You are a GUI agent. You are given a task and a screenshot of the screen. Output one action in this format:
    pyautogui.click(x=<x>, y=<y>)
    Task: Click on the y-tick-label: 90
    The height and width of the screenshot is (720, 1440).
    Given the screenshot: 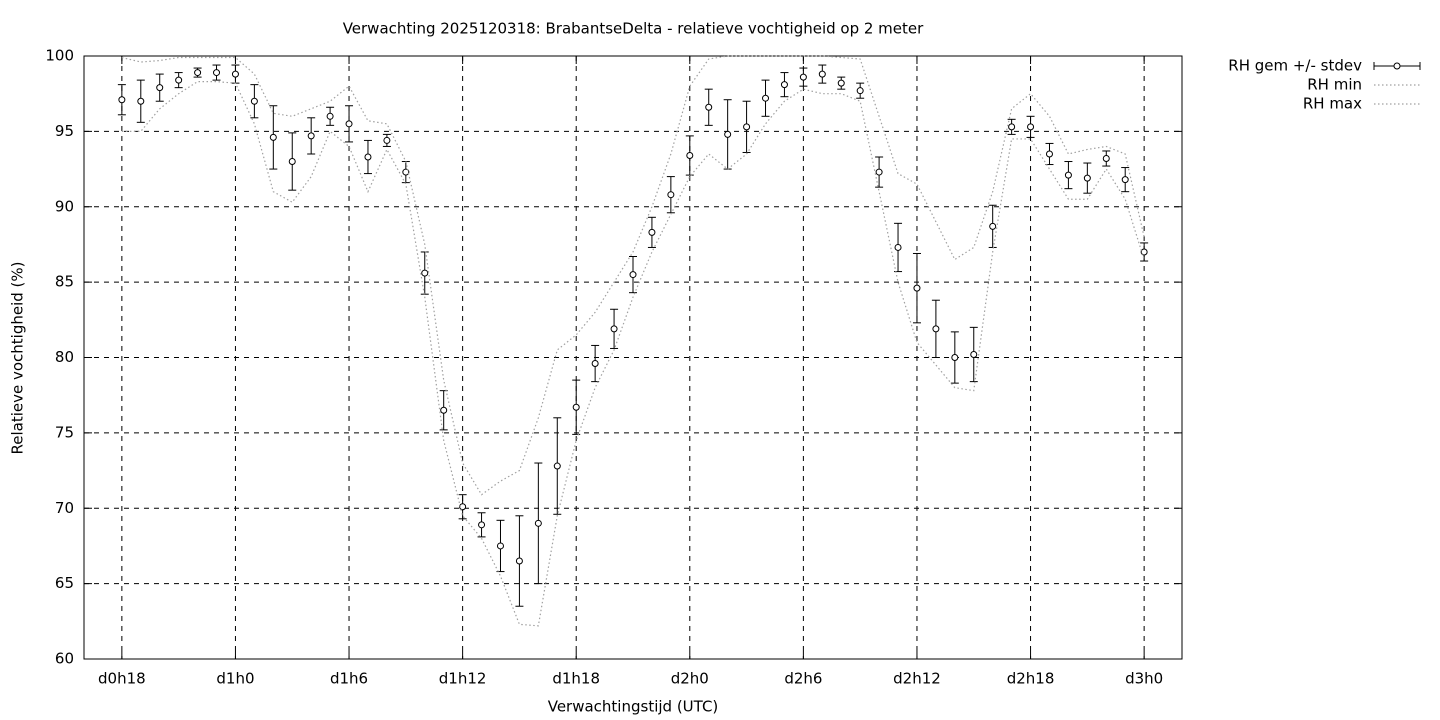 What is the action you would take?
    pyautogui.click(x=64, y=206)
    